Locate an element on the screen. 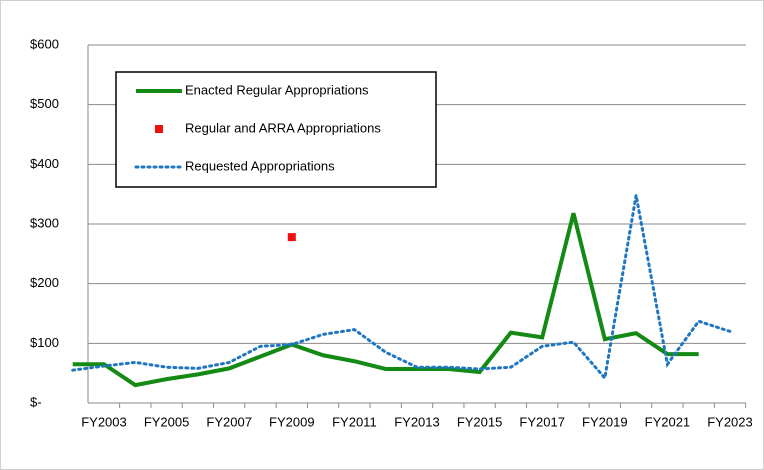  x-tick-label: FY2005 is located at coordinates (167, 421).